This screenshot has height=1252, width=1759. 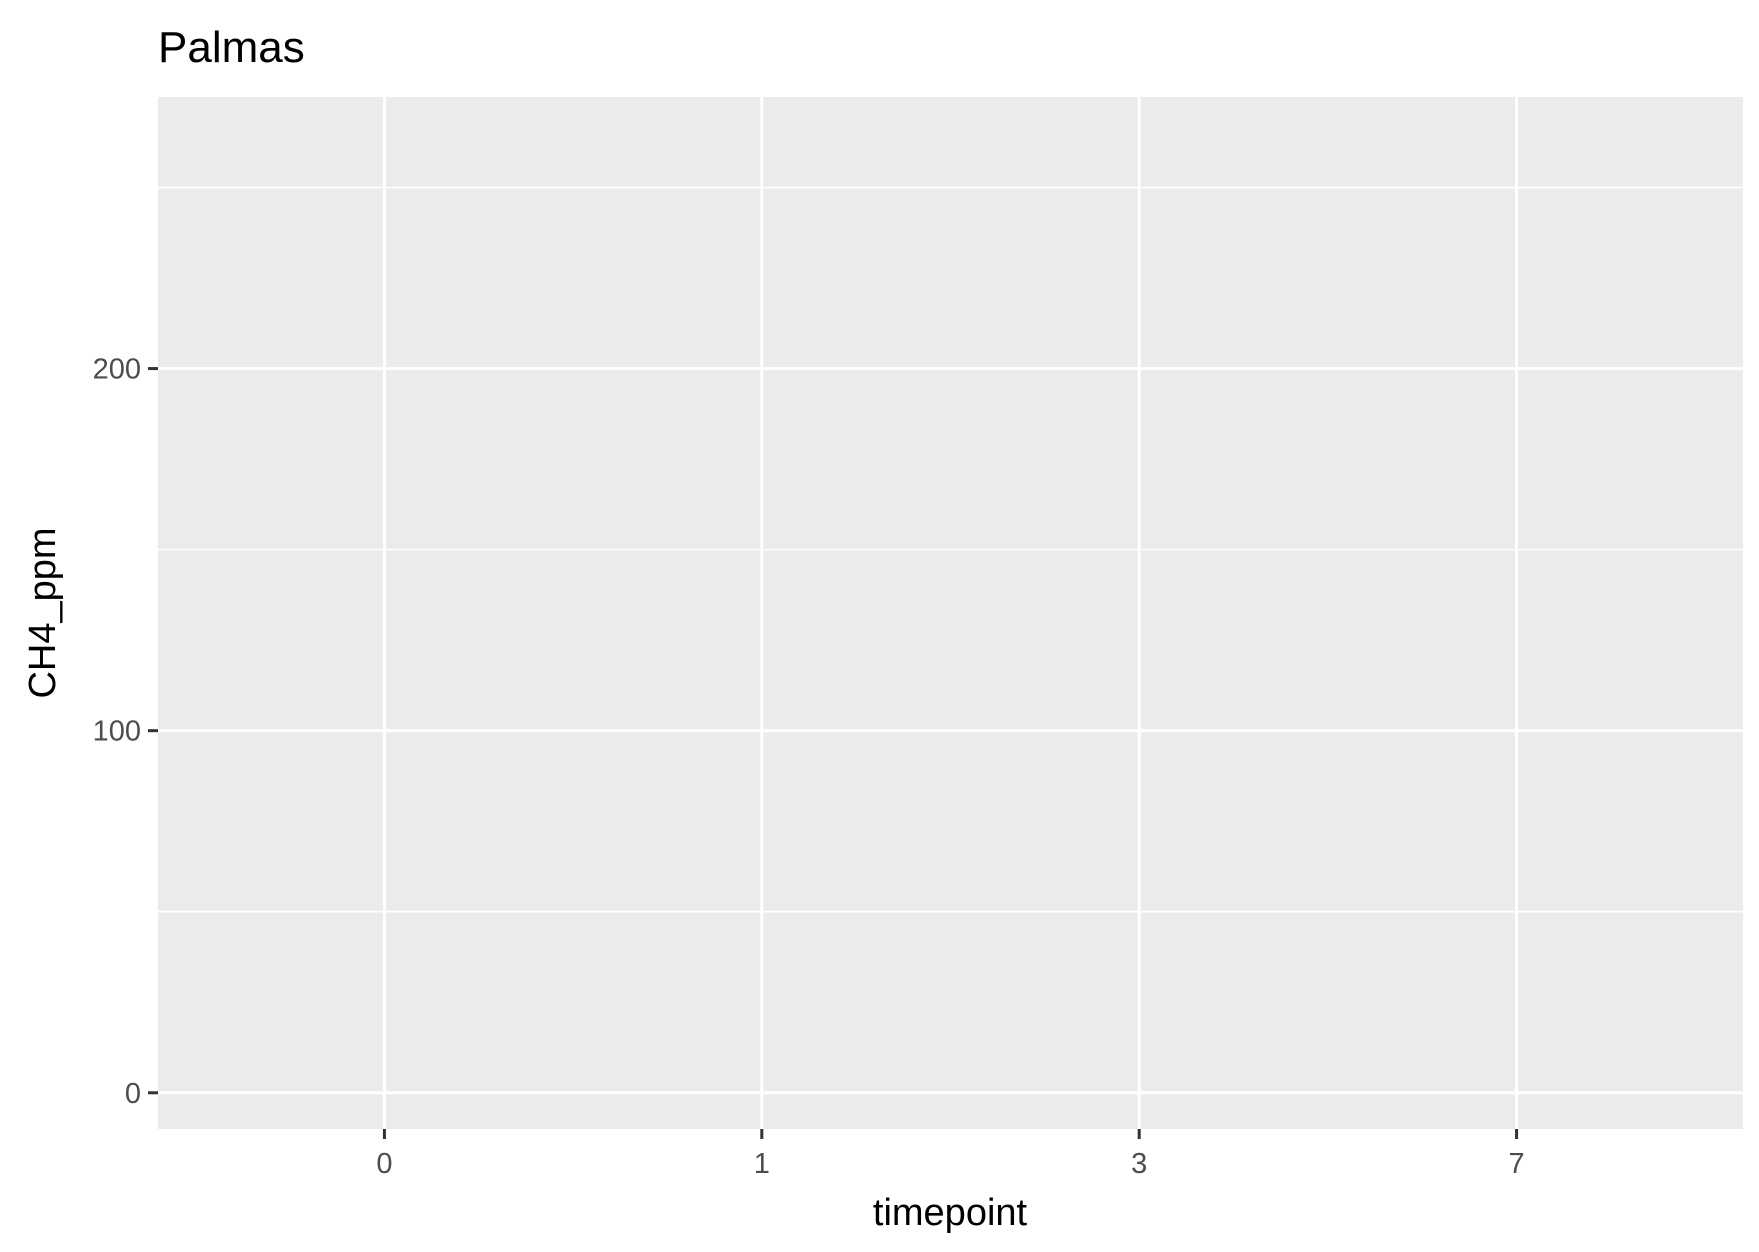 What do you see at coordinates (384, 1164) in the screenshot?
I see `x-tick-label: 0` at bounding box center [384, 1164].